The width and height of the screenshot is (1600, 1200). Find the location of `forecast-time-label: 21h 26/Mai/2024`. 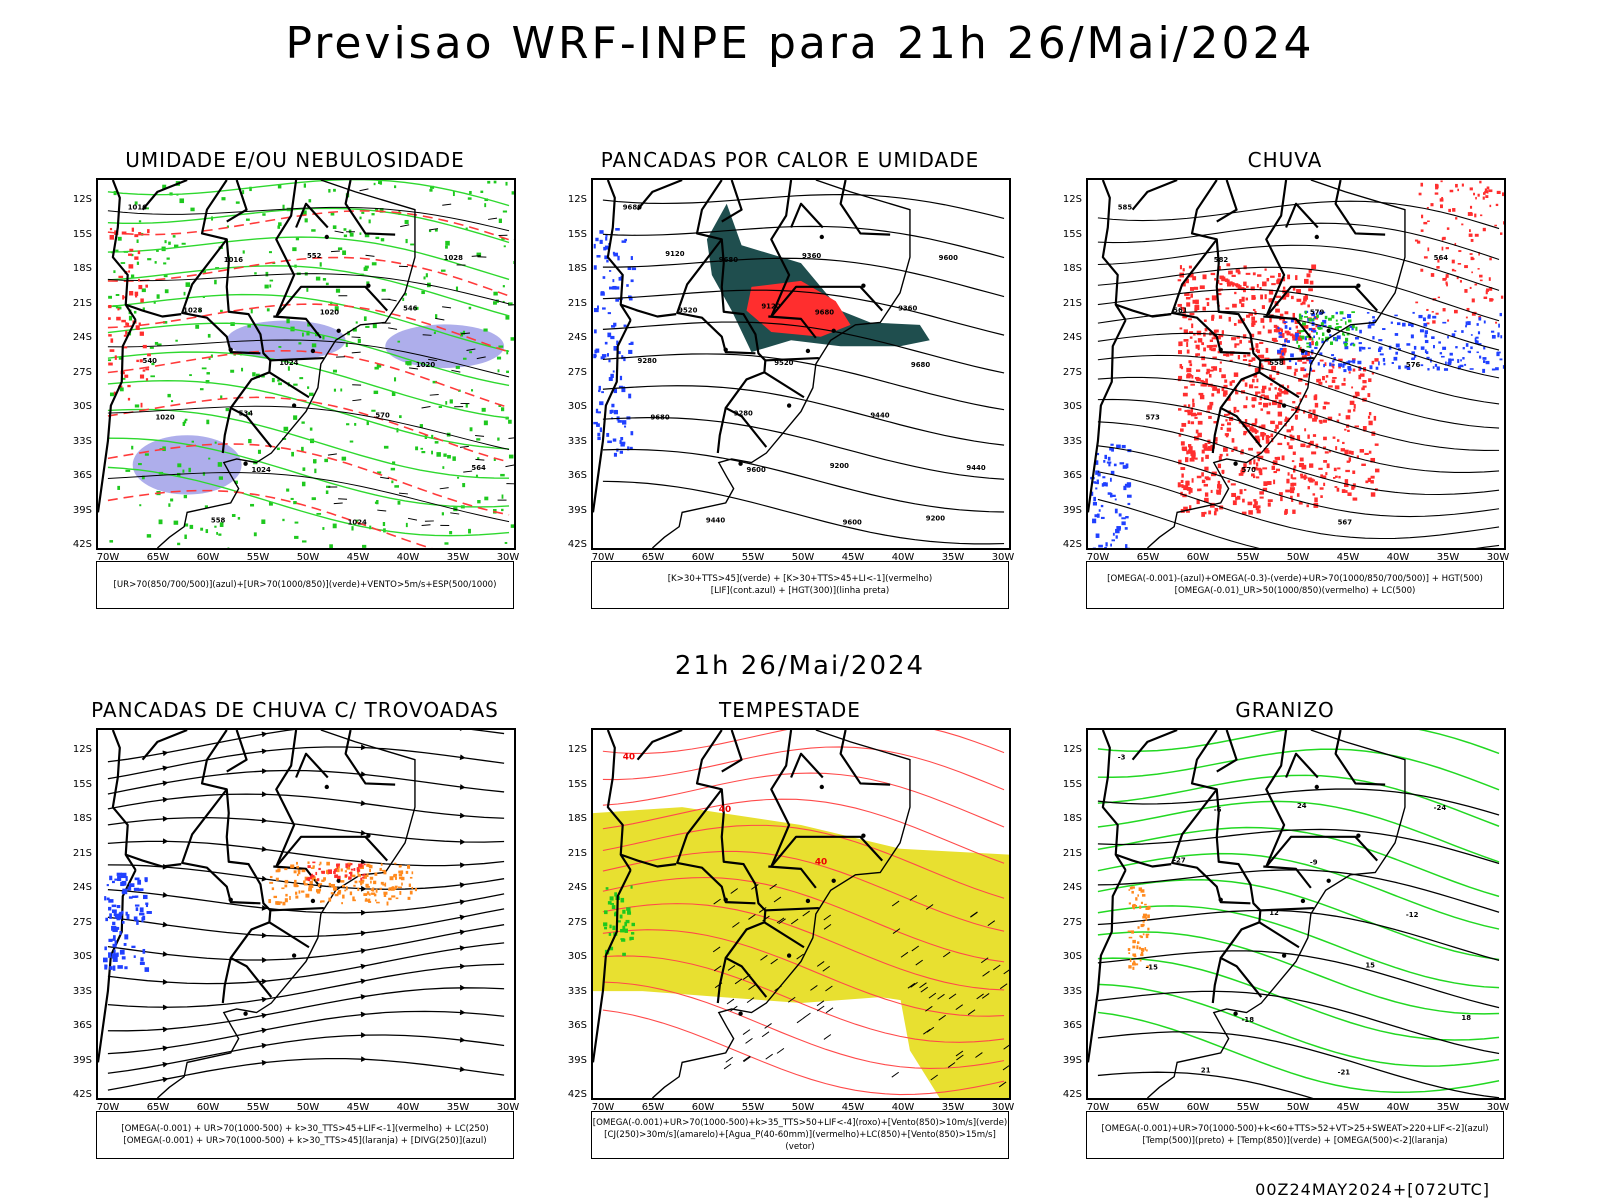

forecast-time-label: 21h 26/Mai/2024 is located at coordinates (800, 666).